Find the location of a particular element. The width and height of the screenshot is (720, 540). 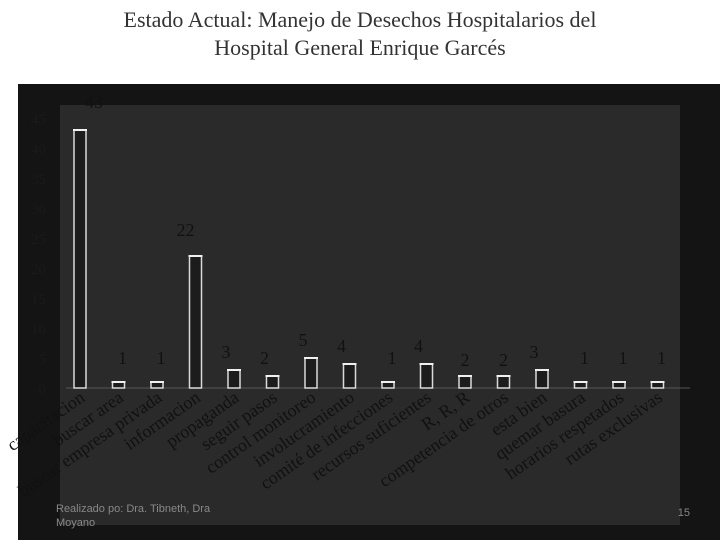

data-label: 22 is located at coordinates (186, 230).